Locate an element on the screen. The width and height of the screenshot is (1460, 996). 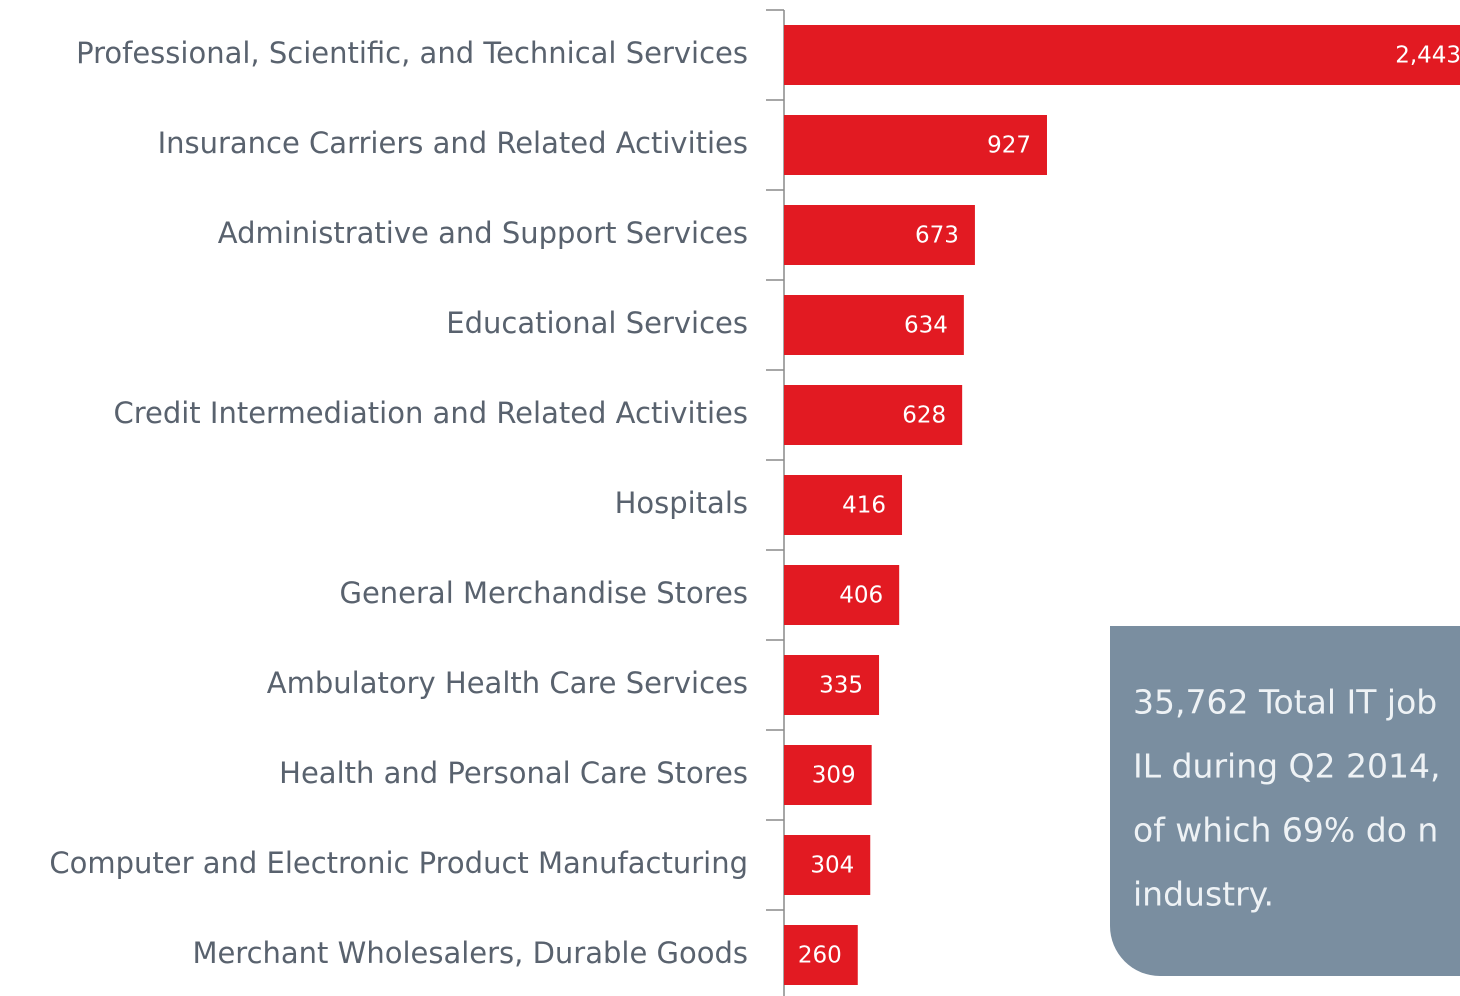
category-label: Educational Services is located at coordinates (597, 323).